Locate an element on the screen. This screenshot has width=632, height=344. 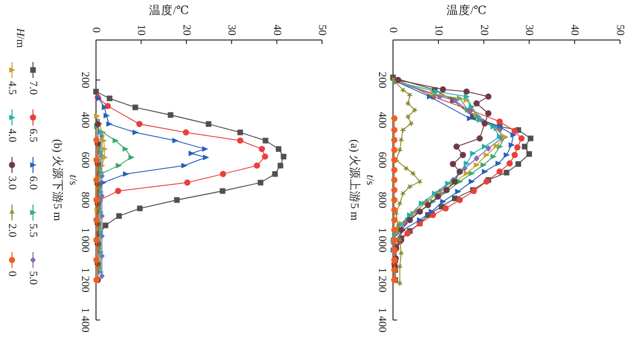
legend-label: 4.5 is located at coordinates (12, 88).